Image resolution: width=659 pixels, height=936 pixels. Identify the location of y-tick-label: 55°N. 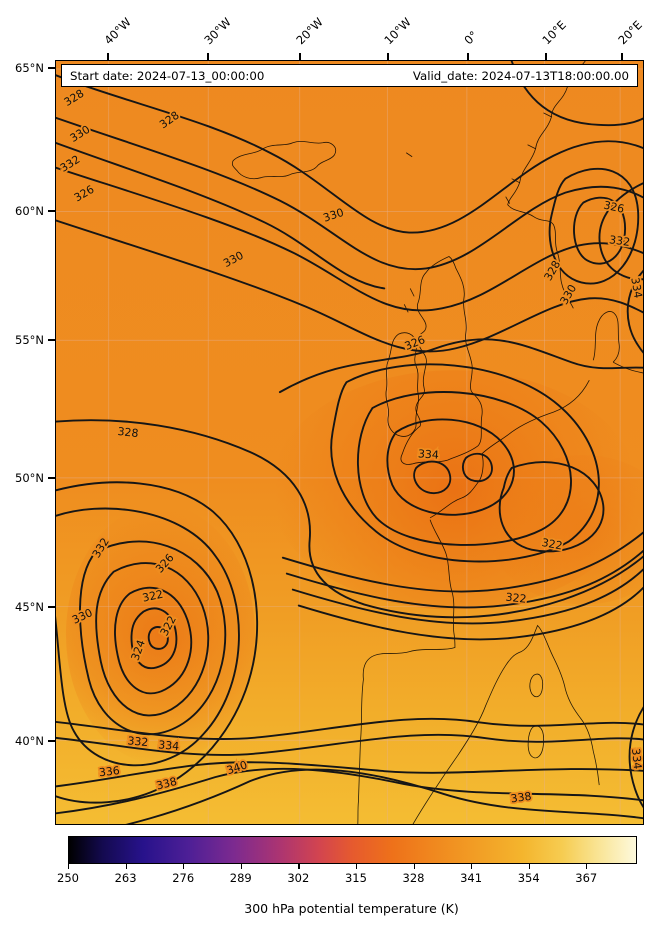
(29, 340).